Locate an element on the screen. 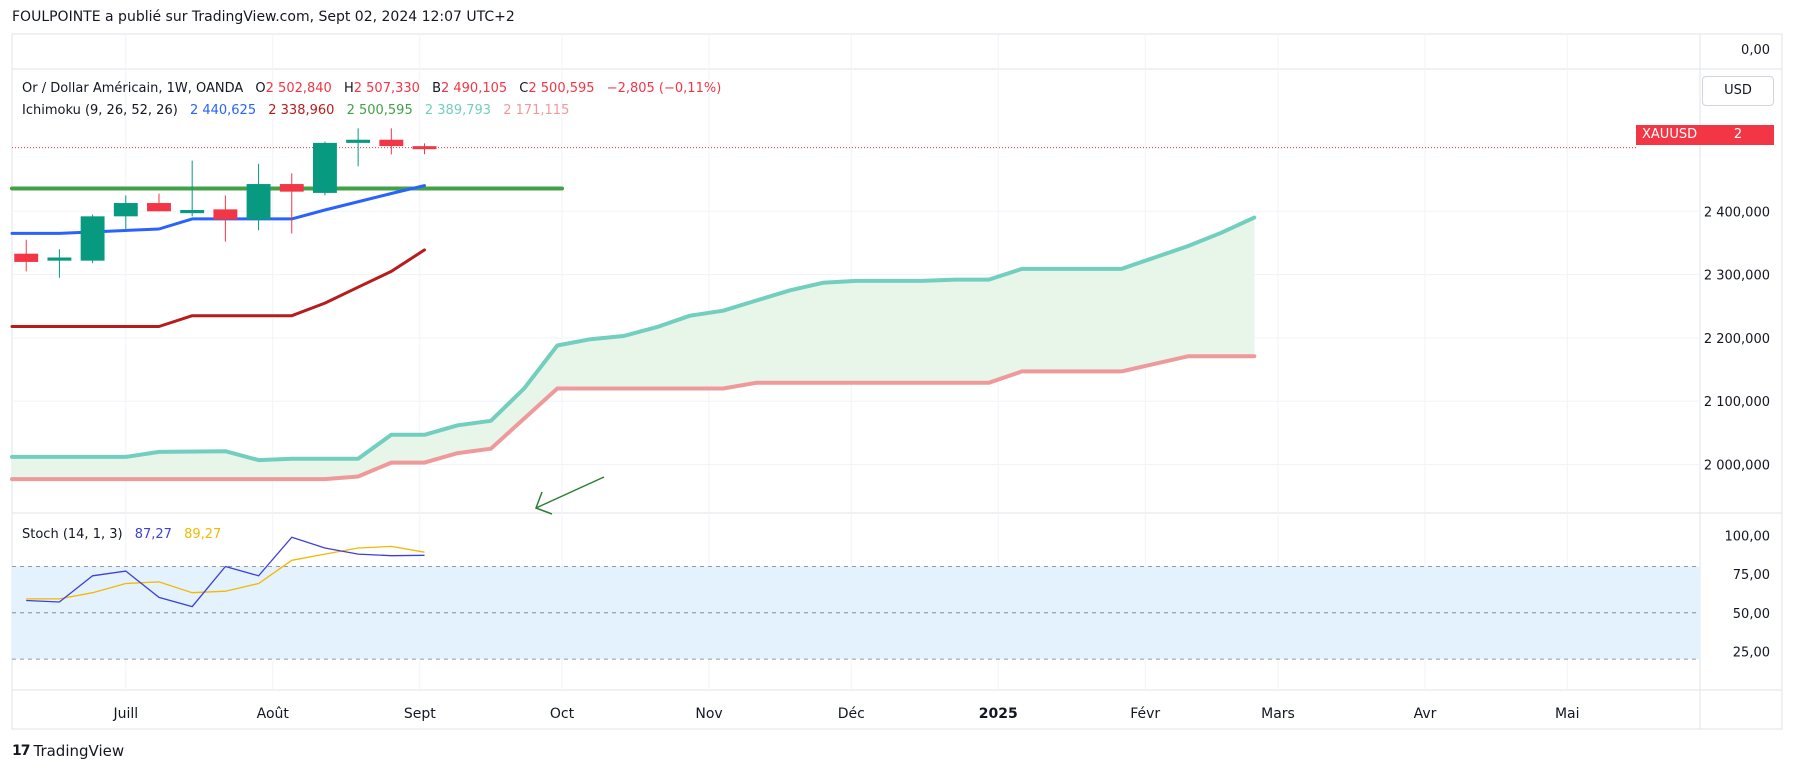  currency-button: USD is located at coordinates (1738, 91).